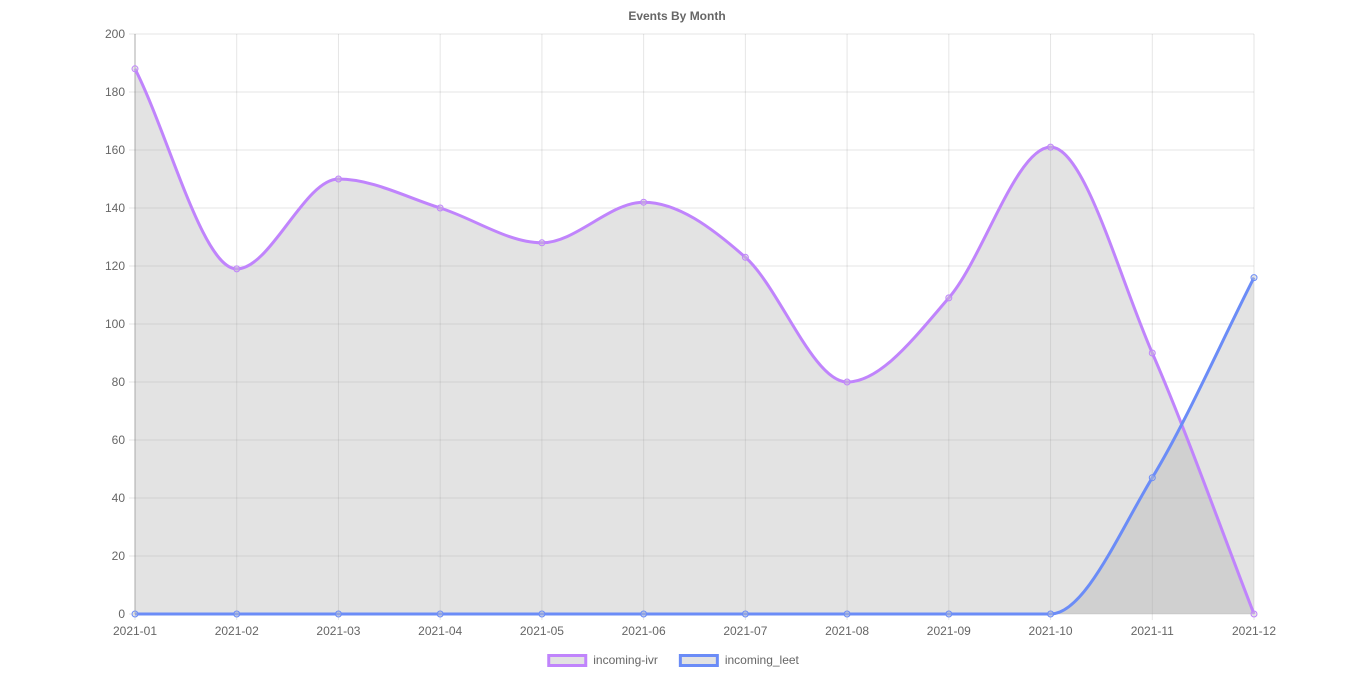 The width and height of the screenshot is (1354, 677). What do you see at coordinates (644, 631) in the screenshot?
I see `x-tick-label: 2021-06` at bounding box center [644, 631].